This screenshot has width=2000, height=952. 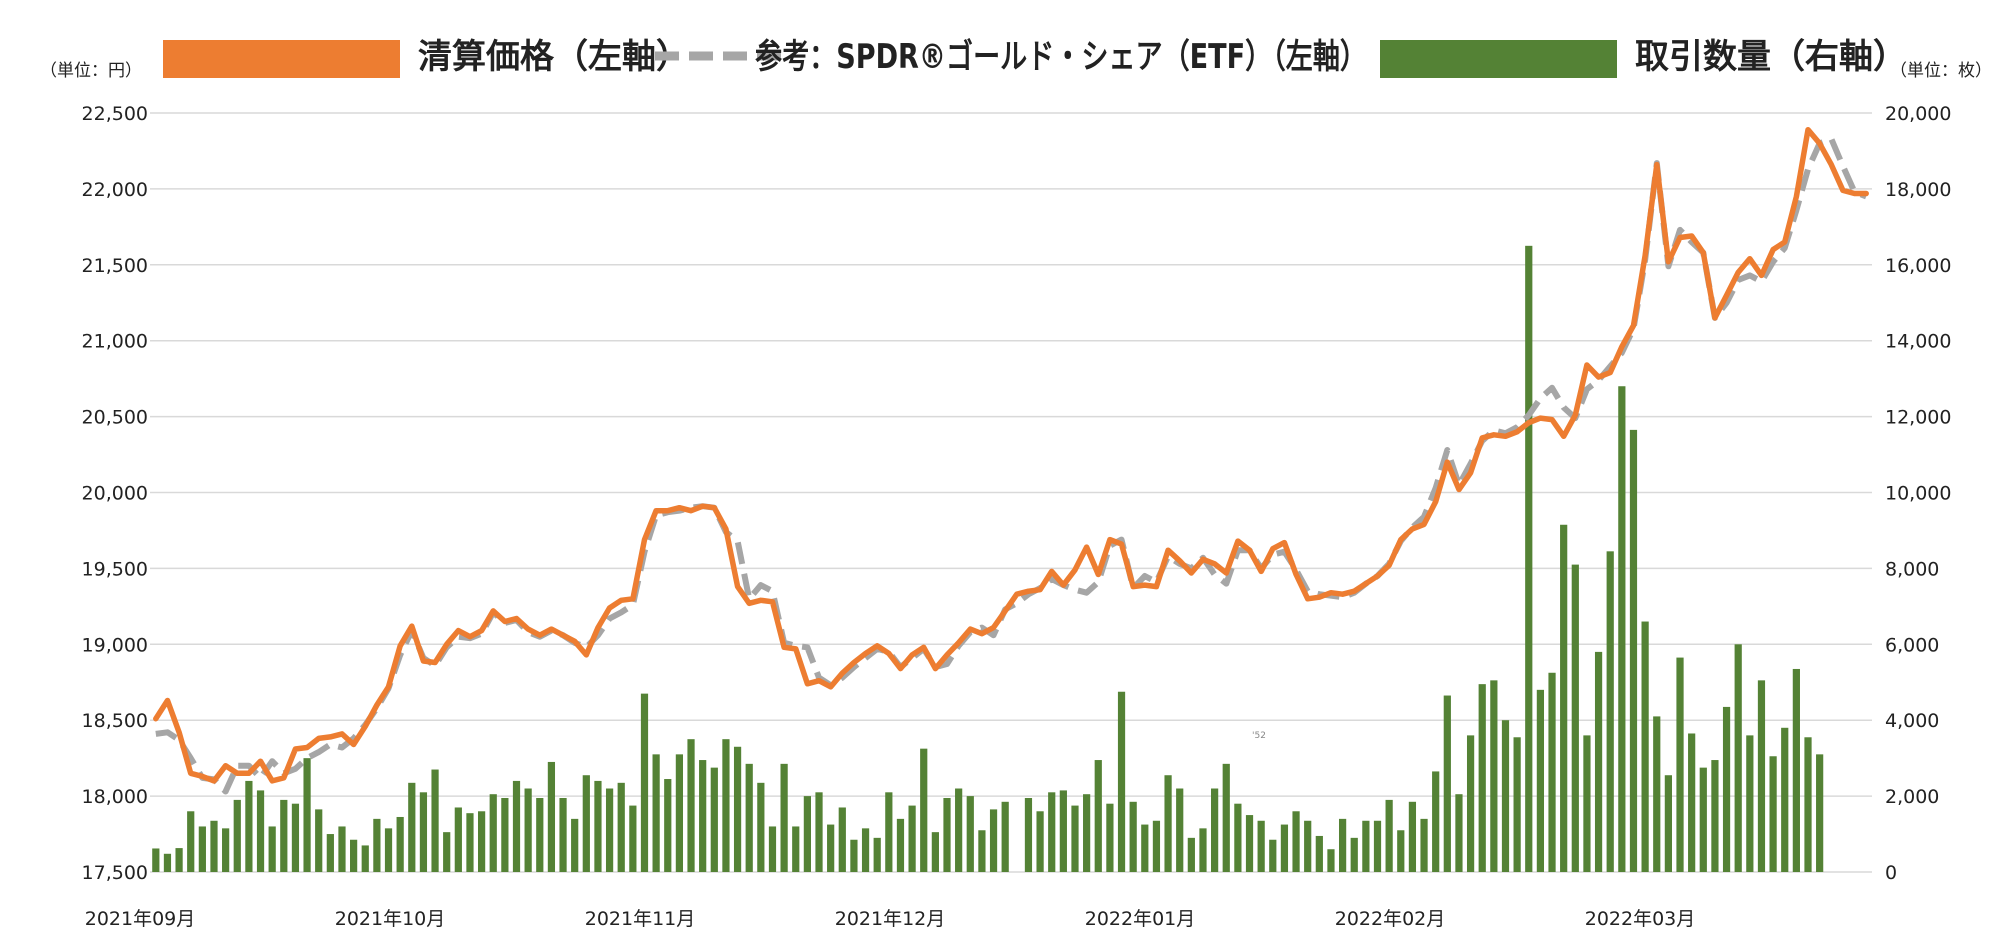 I want to click on legend-settlement-label: 清算価格（左軸）, so click(x=554, y=57).